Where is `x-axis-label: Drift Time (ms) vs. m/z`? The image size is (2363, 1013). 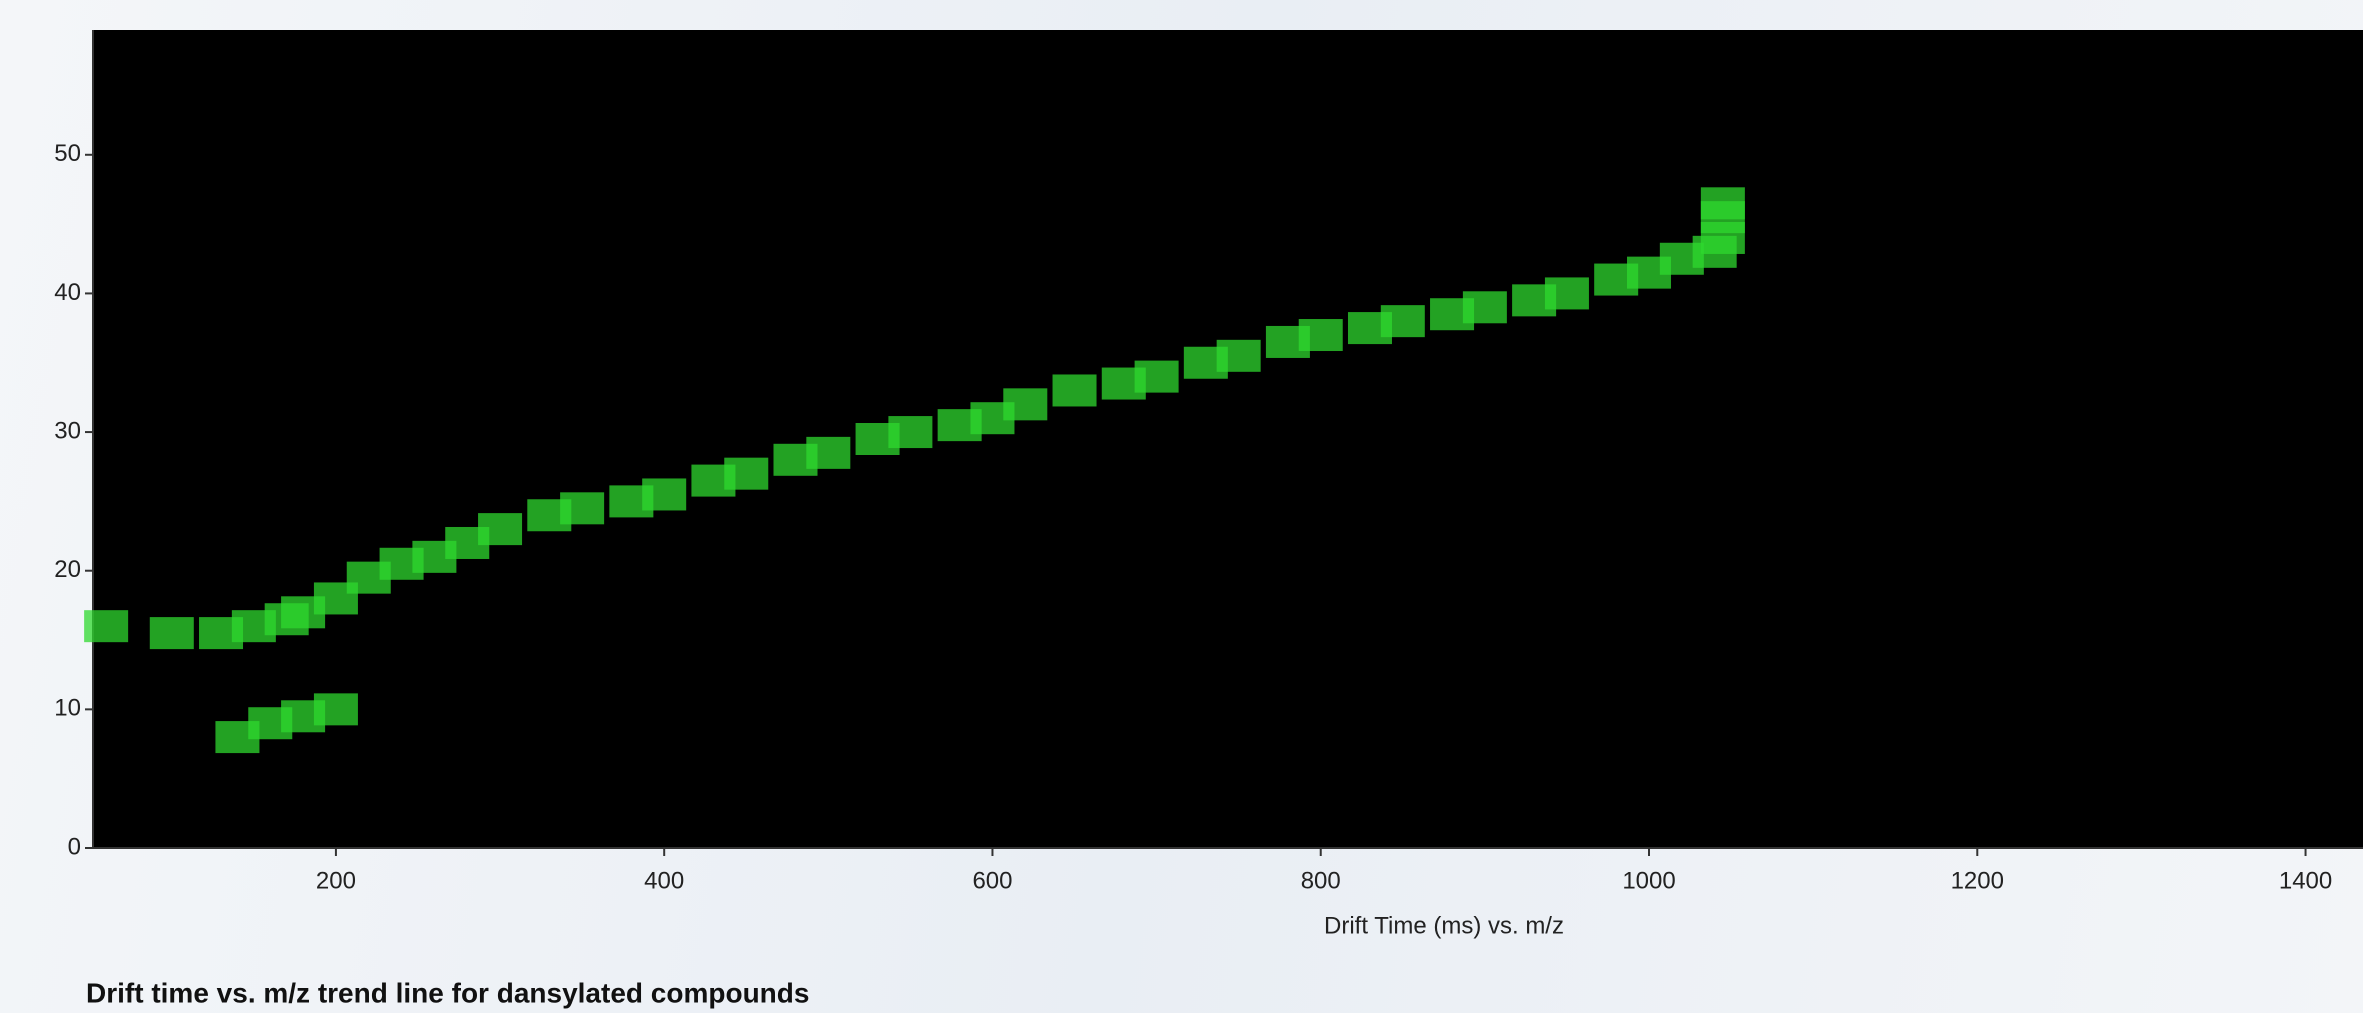
x-axis-label: Drift Time (ms) vs. m/z is located at coordinates (1444, 925).